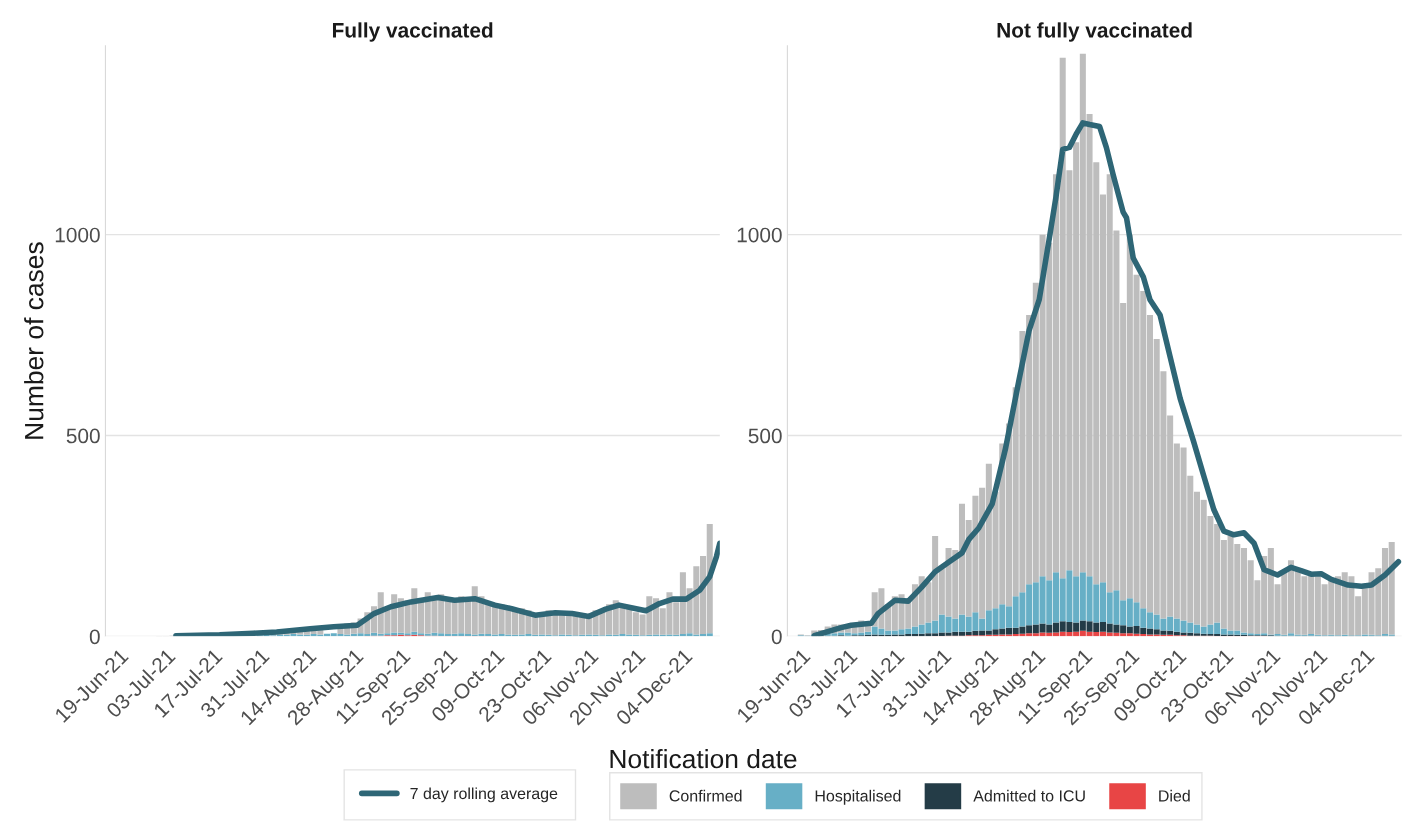 The image size is (1406, 832). Describe the element at coordinates (1029, 795) in the screenshot. I see `legend-label: Admitted to ICU` at that location.